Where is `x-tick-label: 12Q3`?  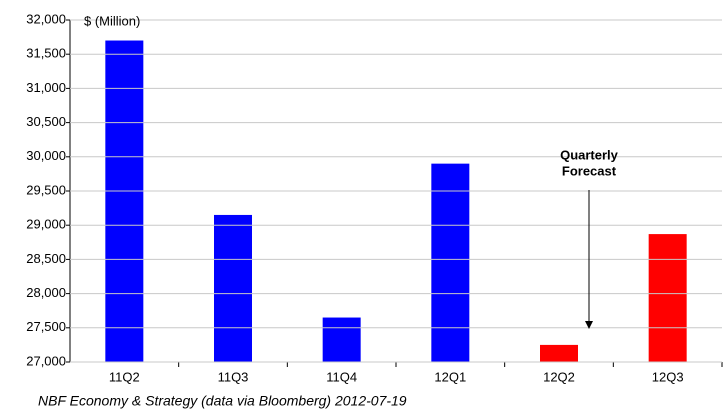
x-tick-label: 12Q3 is located at coordinates (668, 376).